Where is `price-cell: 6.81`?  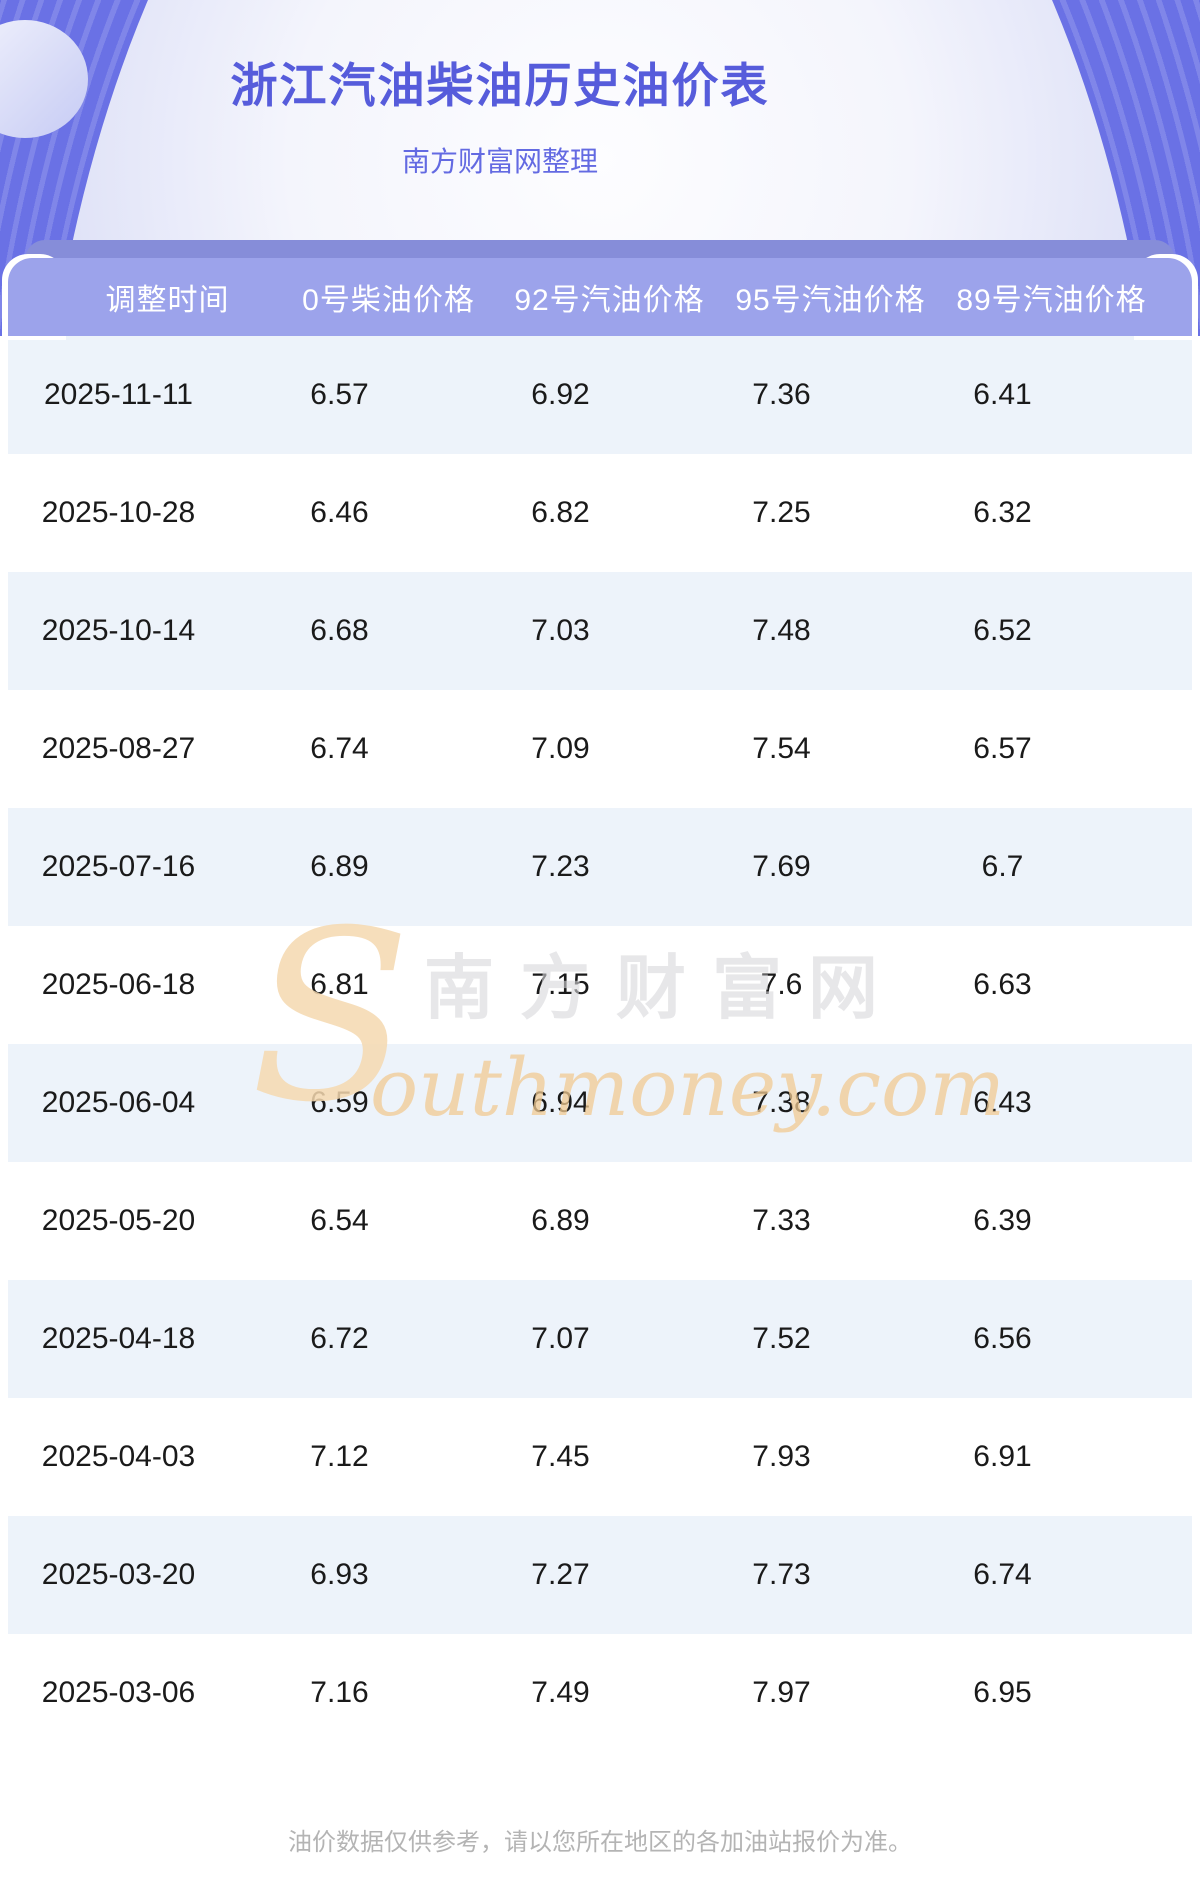 price-cell: 6.81 is located at coordinates (339, 984).